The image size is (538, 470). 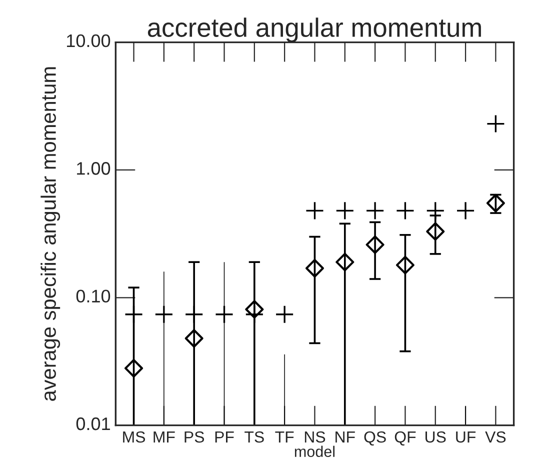 I want to click on x-axis-title: model, so click(x=314, y=452).